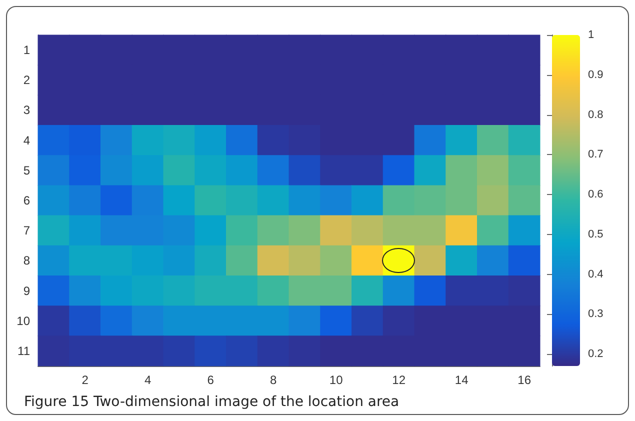  I want to click on color-bar-label: 1, so click(591, 35).